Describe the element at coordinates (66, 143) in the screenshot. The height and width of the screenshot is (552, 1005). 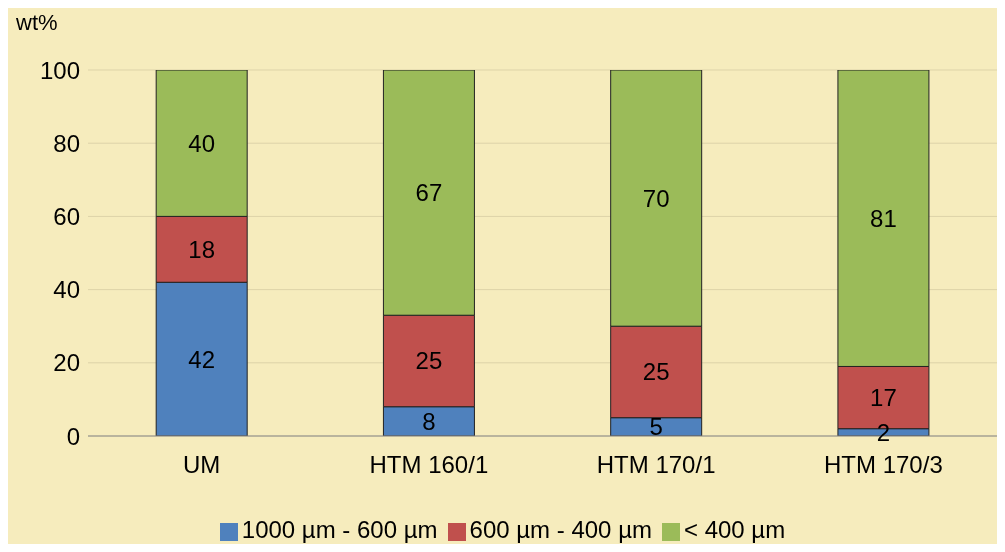
I see `y-tick-label: 80` at that location.